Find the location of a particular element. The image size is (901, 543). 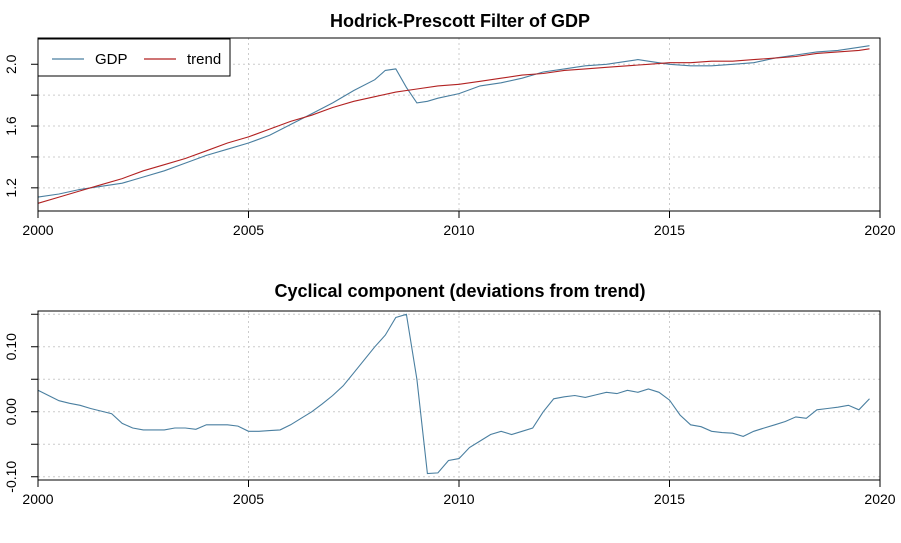

y-tick-label: 0.00 is located at coordinates (11, 411).